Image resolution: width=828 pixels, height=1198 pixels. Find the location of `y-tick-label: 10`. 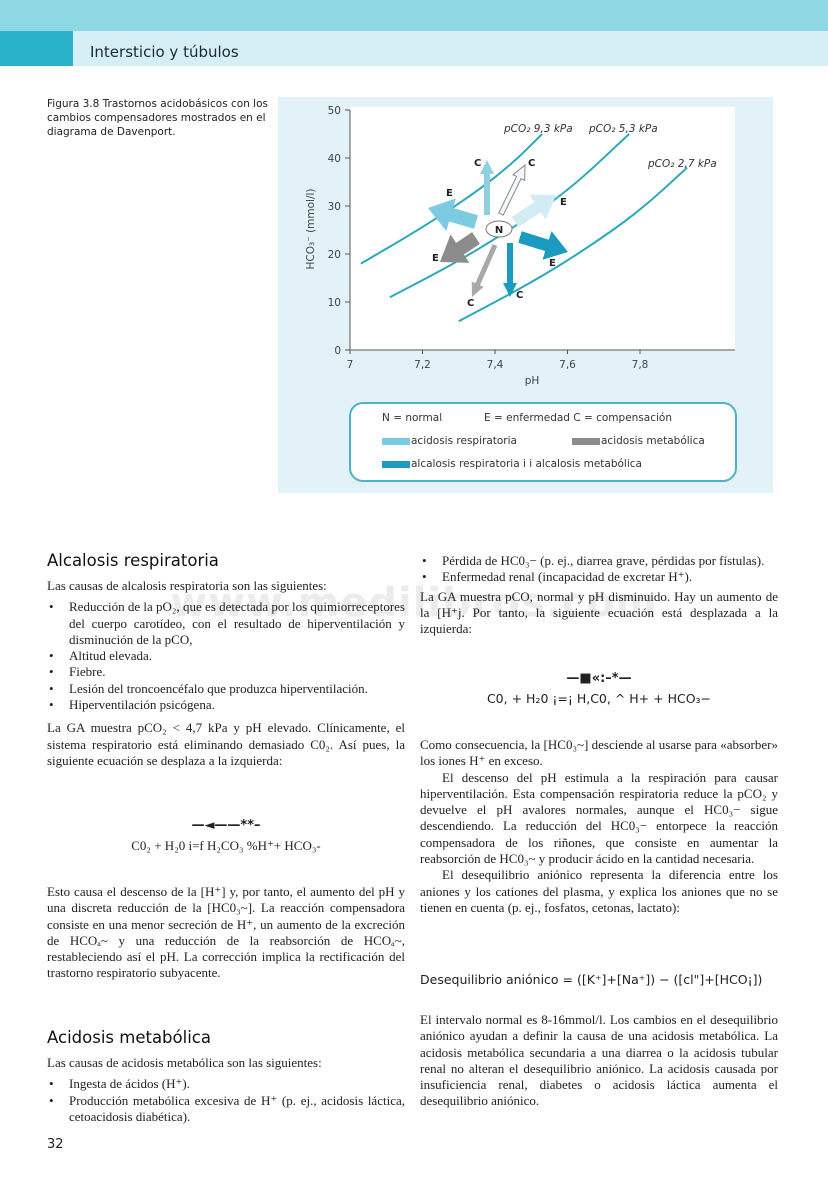

y-tick-label: 10 is located at coordinates (334, 303).